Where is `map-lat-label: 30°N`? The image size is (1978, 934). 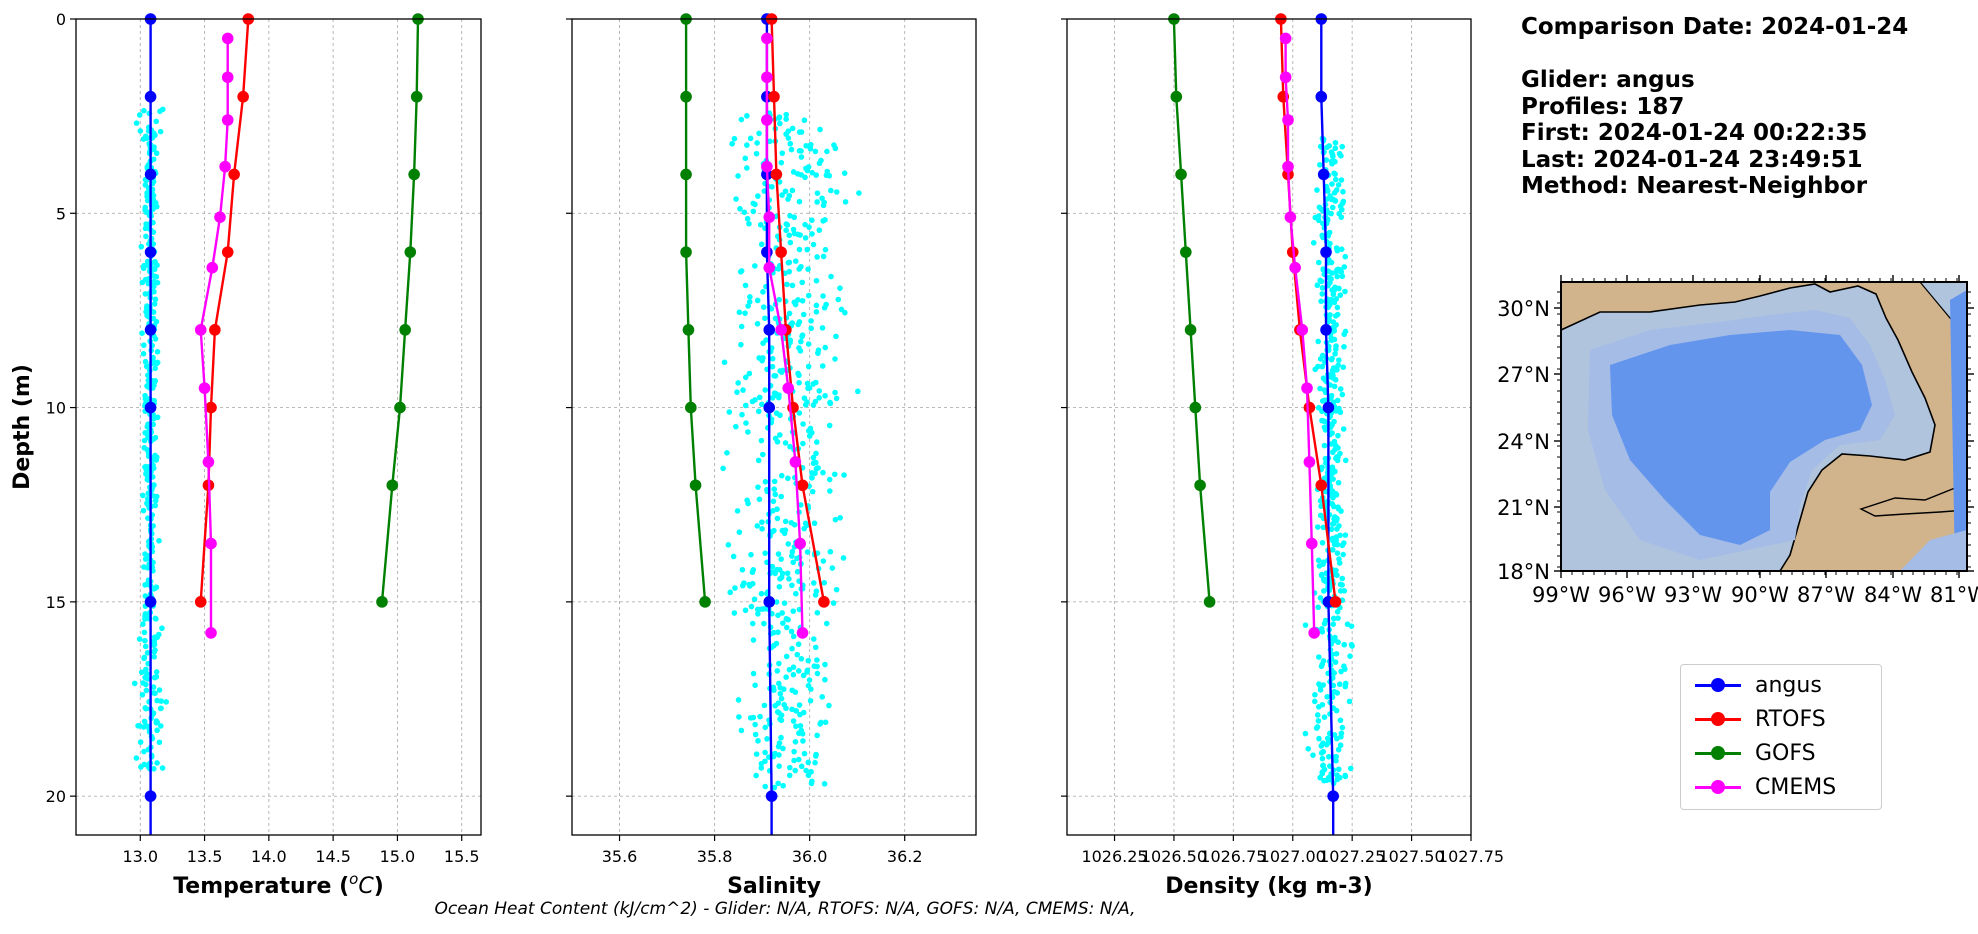
map-lat-label: 30°N is located at coordinates (1523, 309).